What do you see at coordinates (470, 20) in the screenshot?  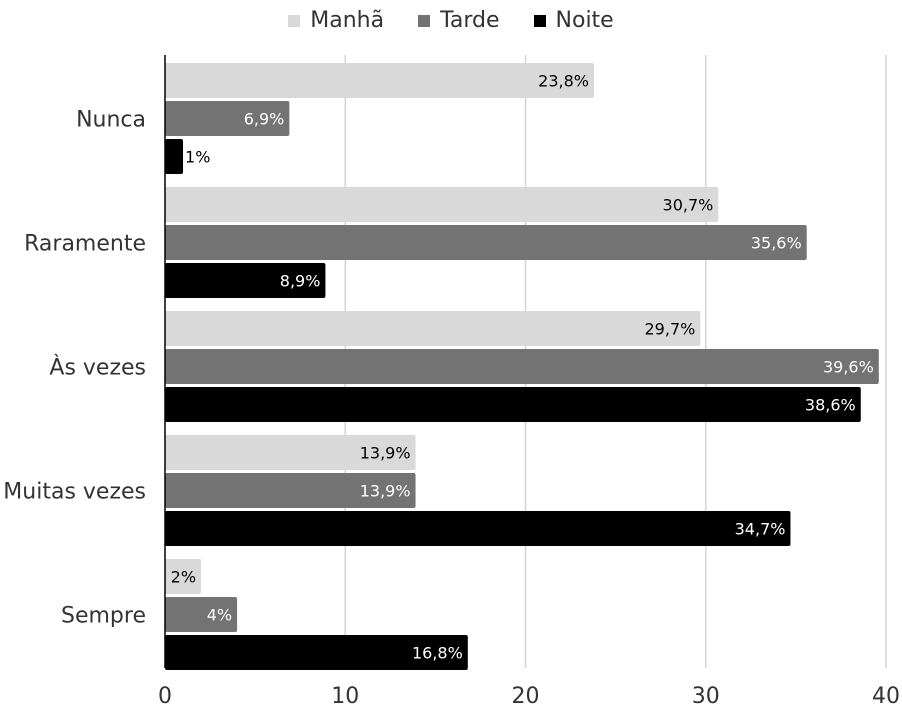 I see `legend-label-tarde: Tarde` at bounding box center [470, 20].